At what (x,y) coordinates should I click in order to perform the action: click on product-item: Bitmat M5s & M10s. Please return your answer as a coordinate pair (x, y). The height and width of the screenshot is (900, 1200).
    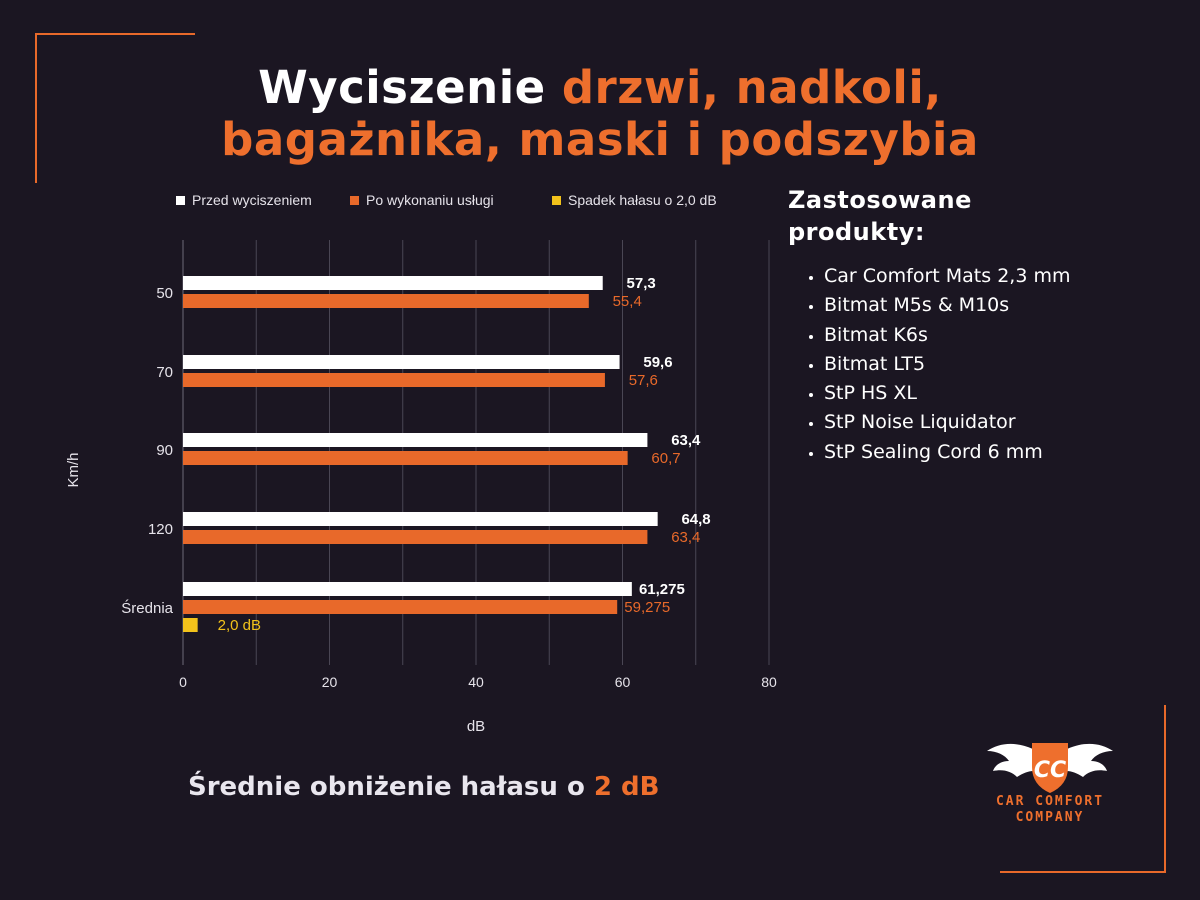
    Looking at the image, I should click on (947, 305).